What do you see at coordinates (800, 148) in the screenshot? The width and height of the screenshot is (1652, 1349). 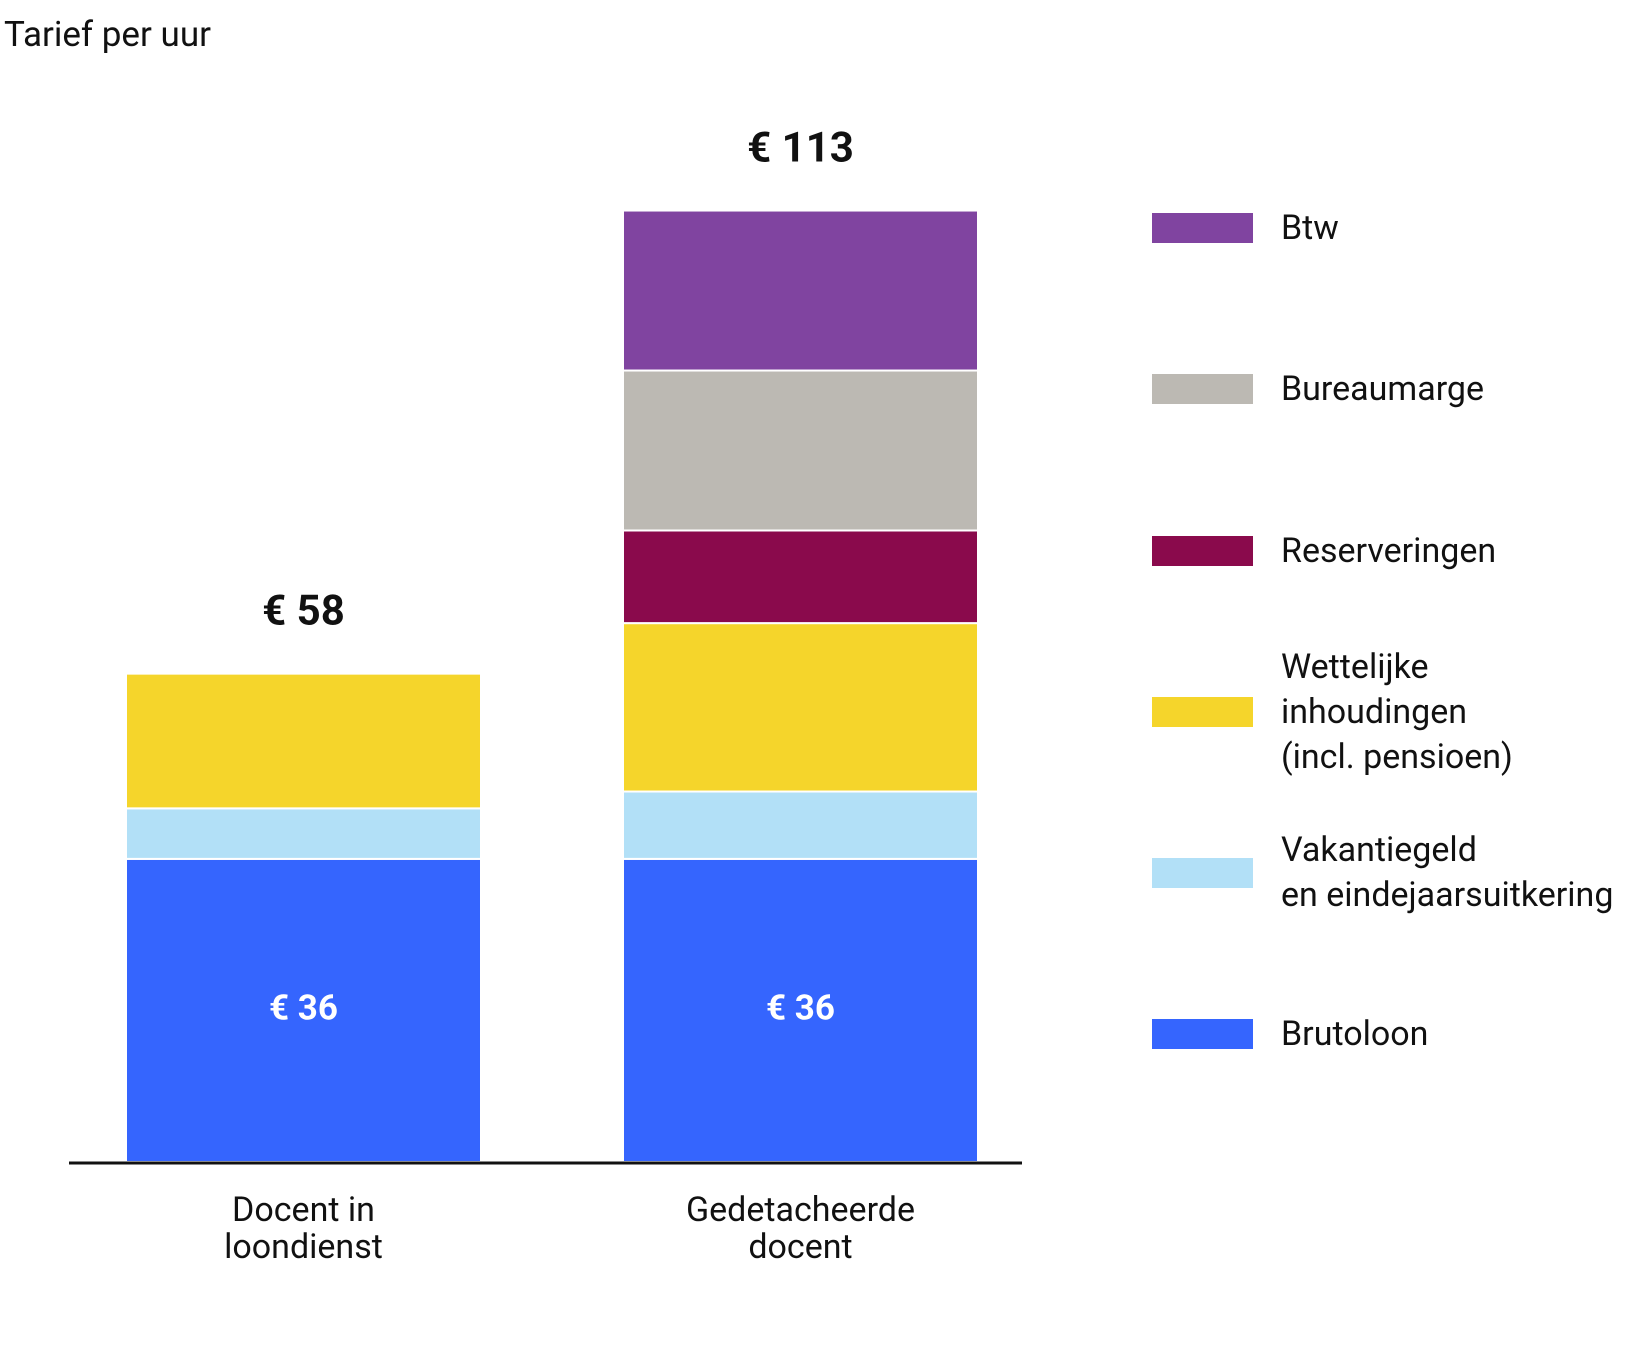 I see `total-label: € 113` at bounding box center [800, 148].